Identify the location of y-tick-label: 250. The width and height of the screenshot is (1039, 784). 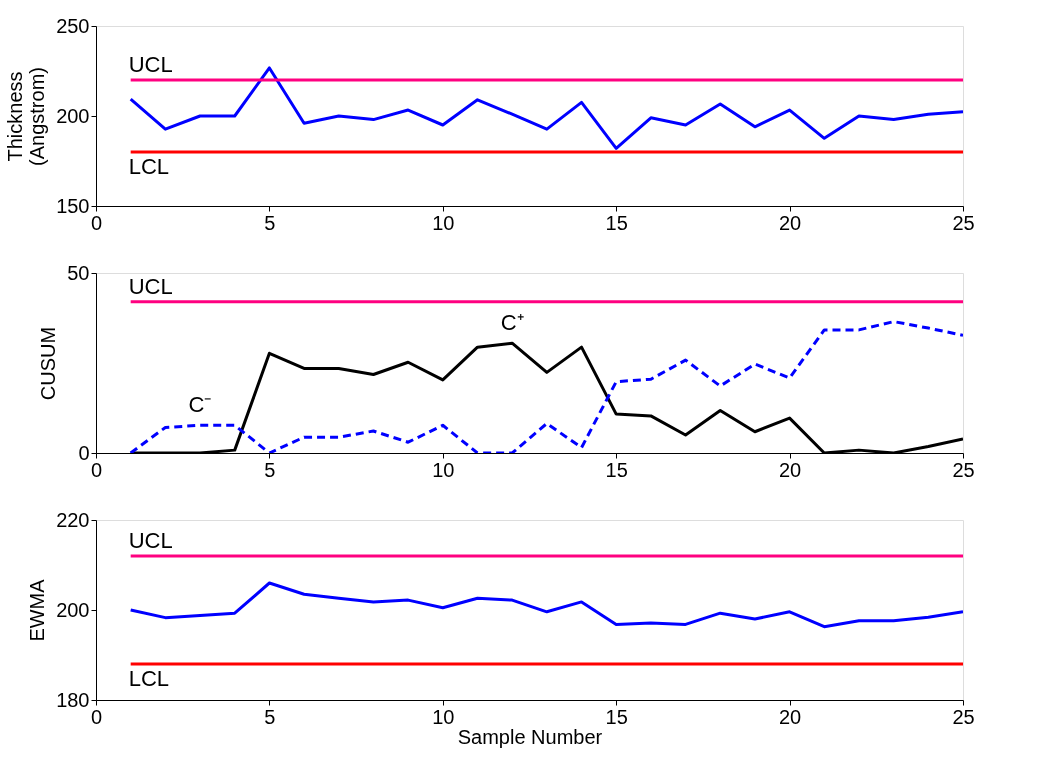
(73, 25).